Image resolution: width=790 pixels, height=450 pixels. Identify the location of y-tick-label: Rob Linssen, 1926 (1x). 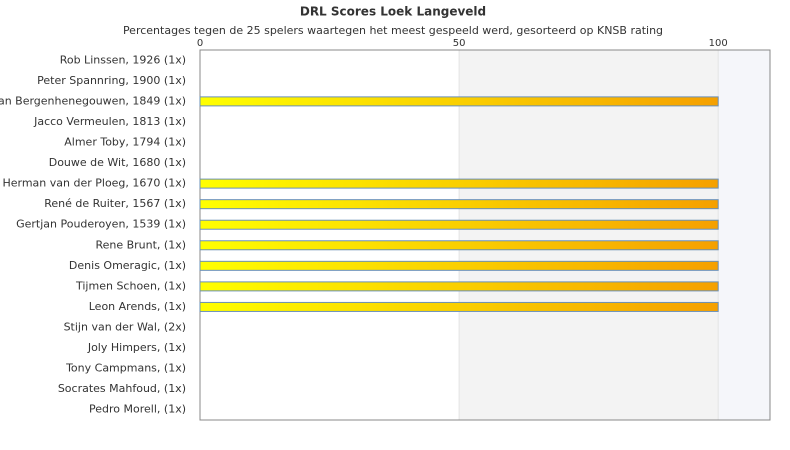
(123, 59).